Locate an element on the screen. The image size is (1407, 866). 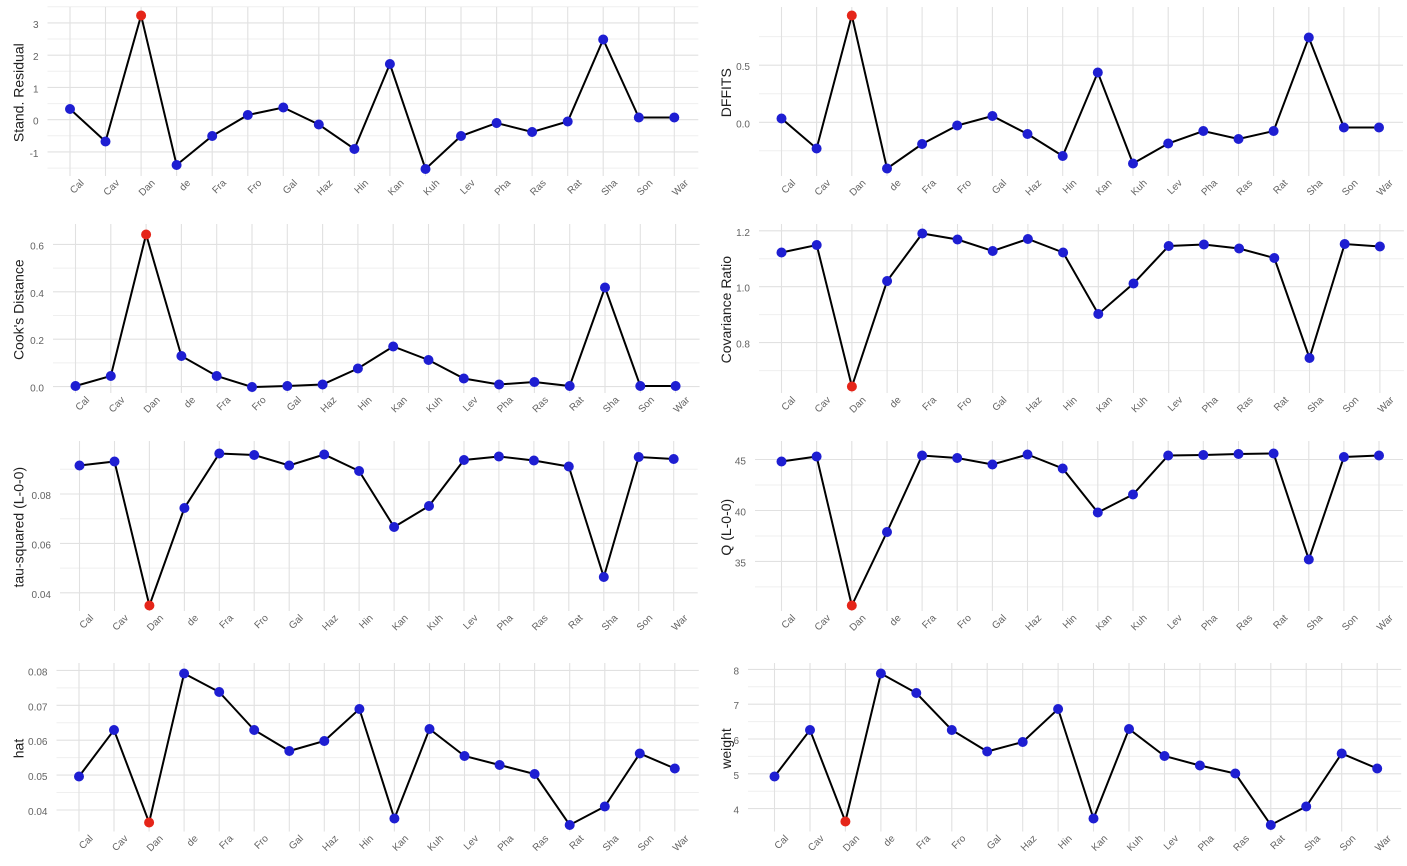
svg-text: 1.2 is located at coordinates (743, 233).